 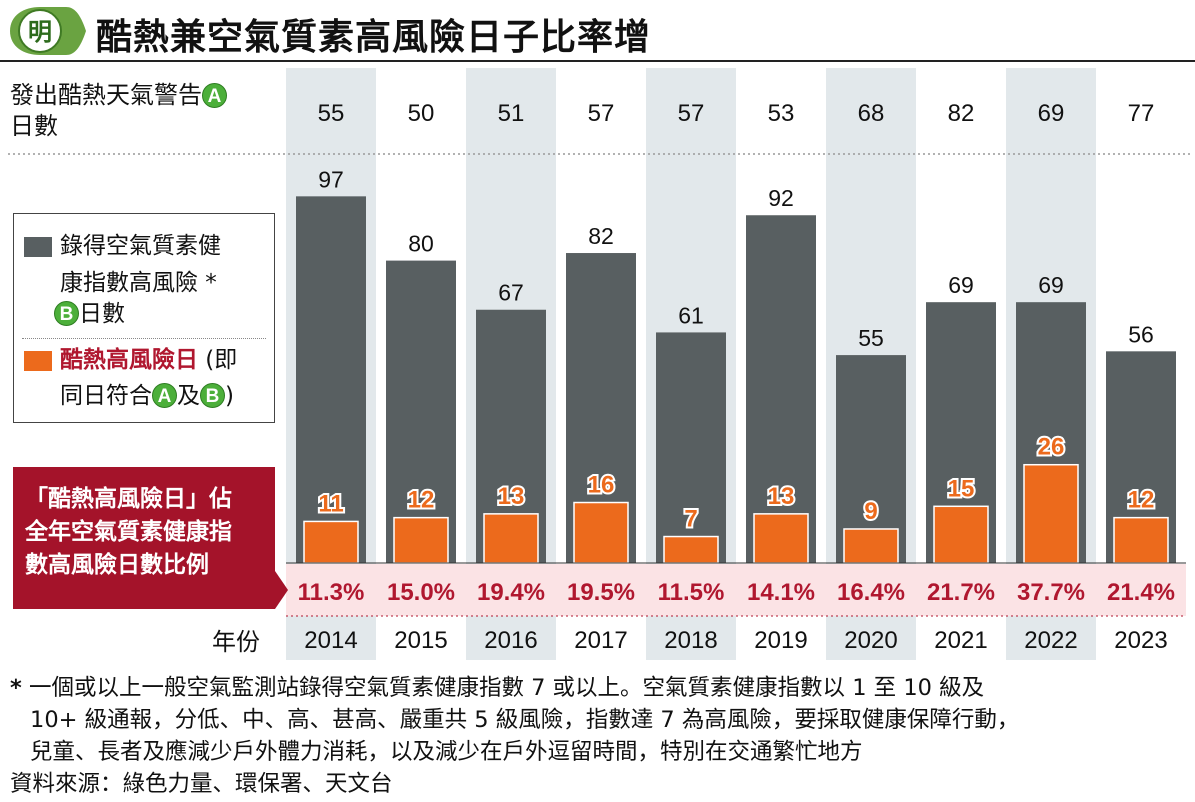 What do you see at coordinates (281, 590) in the screenshot?
I see `ratio-label-arrow` at bounding box center [281, 590].